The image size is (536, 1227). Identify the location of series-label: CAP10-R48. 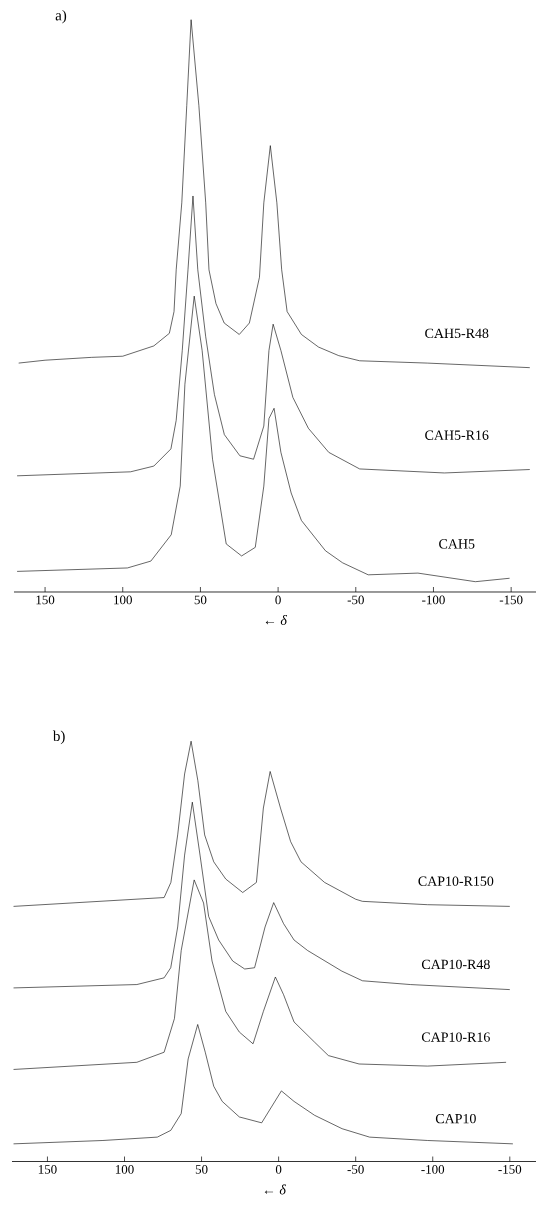
(455, 964).